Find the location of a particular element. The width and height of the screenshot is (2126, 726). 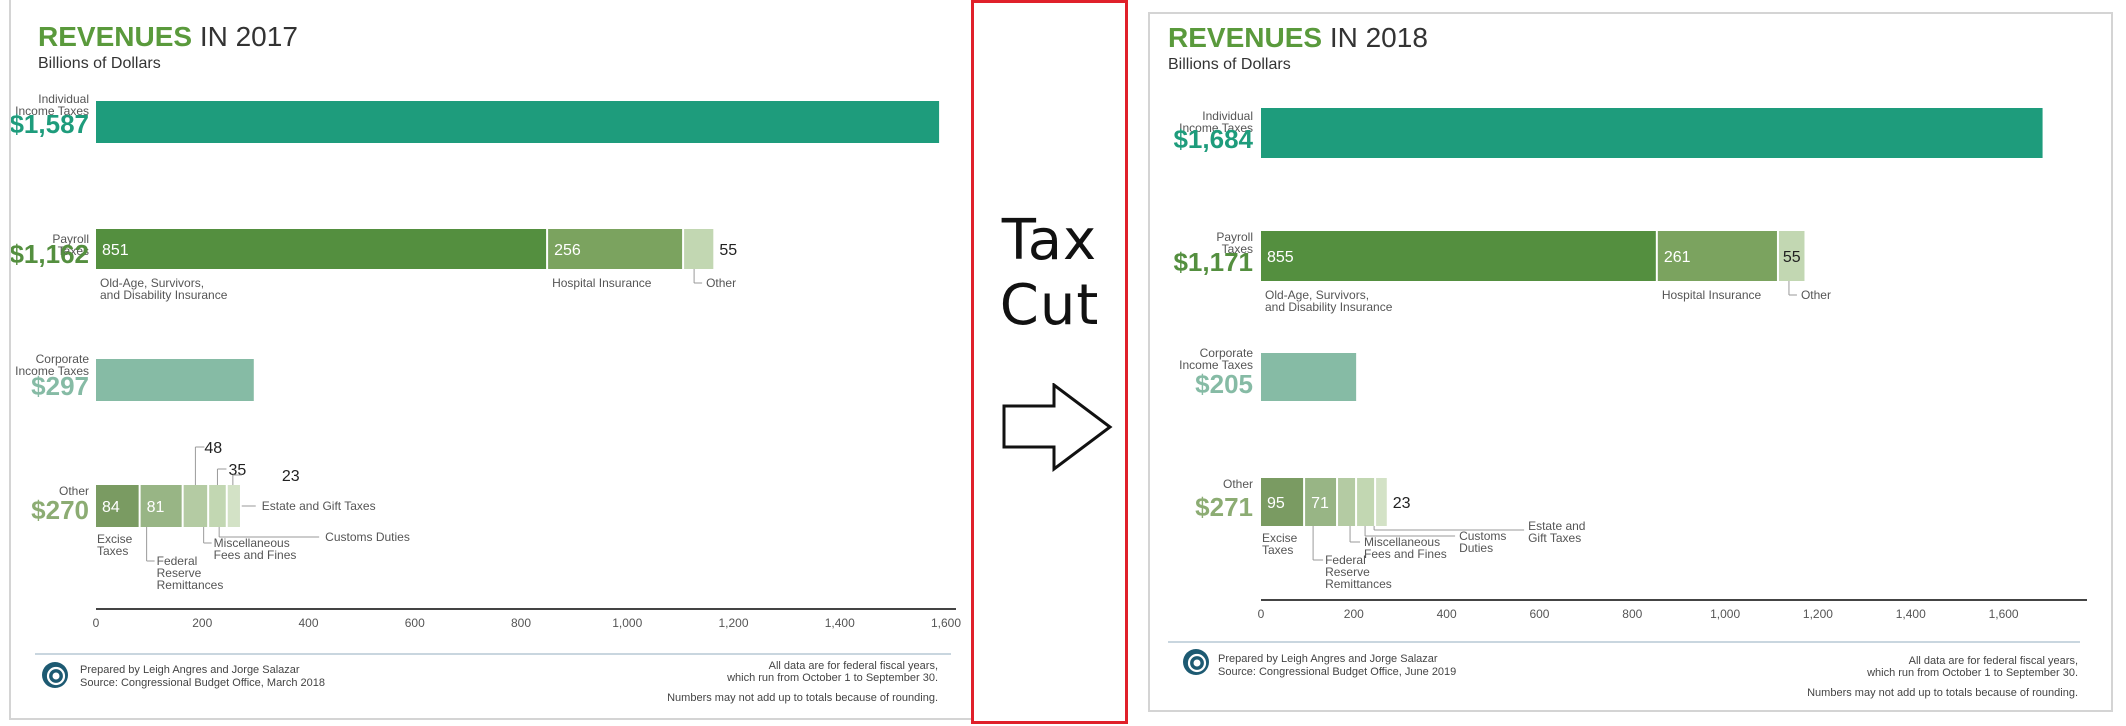

x-tick-label: 0 is located at coordinates (96, 623).